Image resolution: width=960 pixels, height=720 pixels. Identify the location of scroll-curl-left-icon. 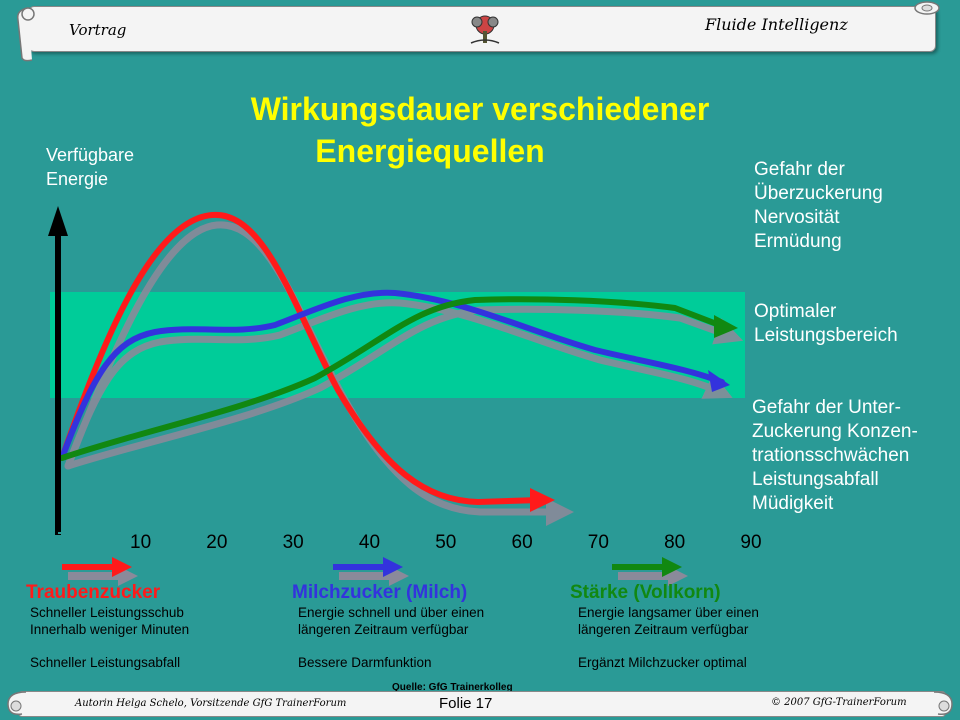
(25, 34).